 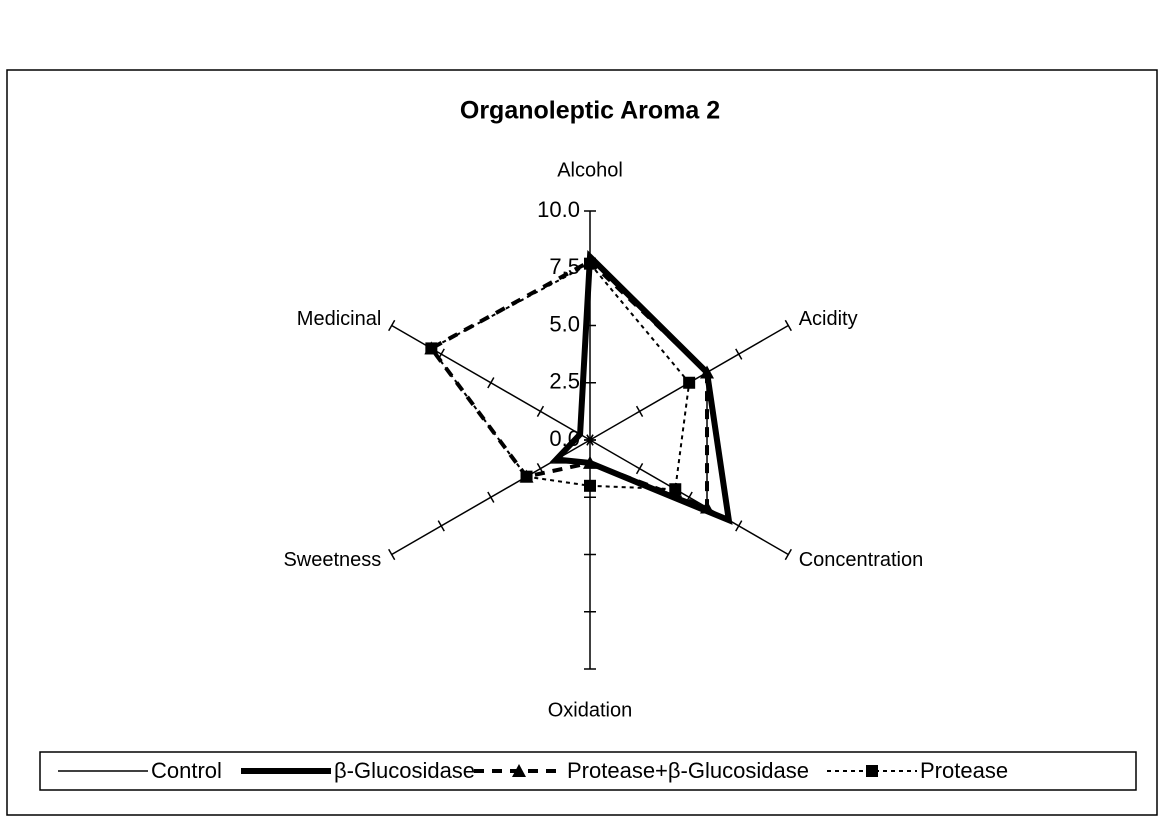 What do you see at coordinates (590, 710) in the screenshot?
I see `category-label: Oxidation` at bounding box center [590, 710].